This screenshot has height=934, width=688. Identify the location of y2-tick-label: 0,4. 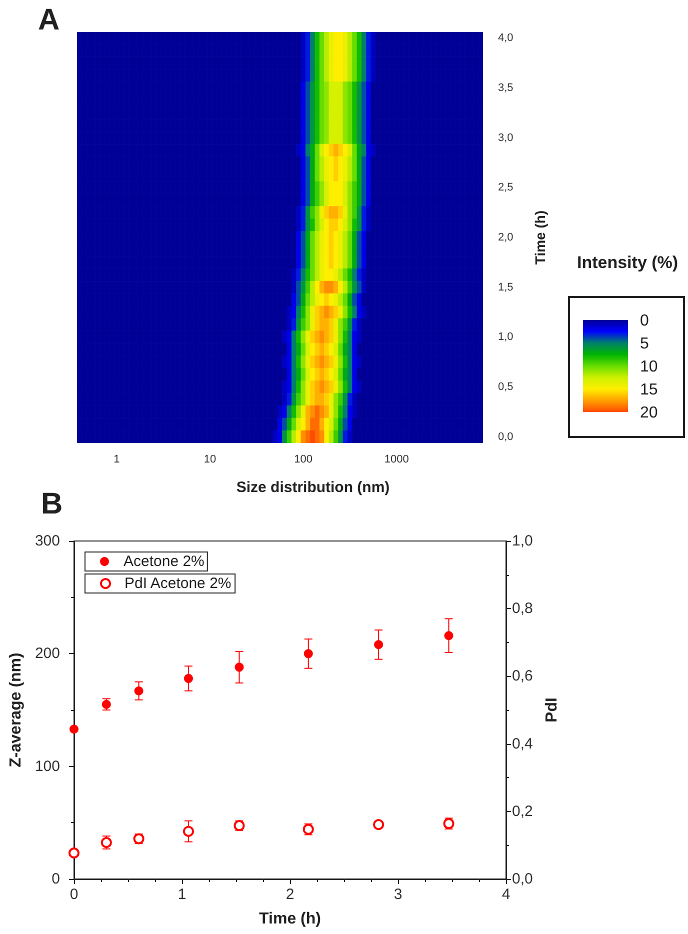
(522, 743).